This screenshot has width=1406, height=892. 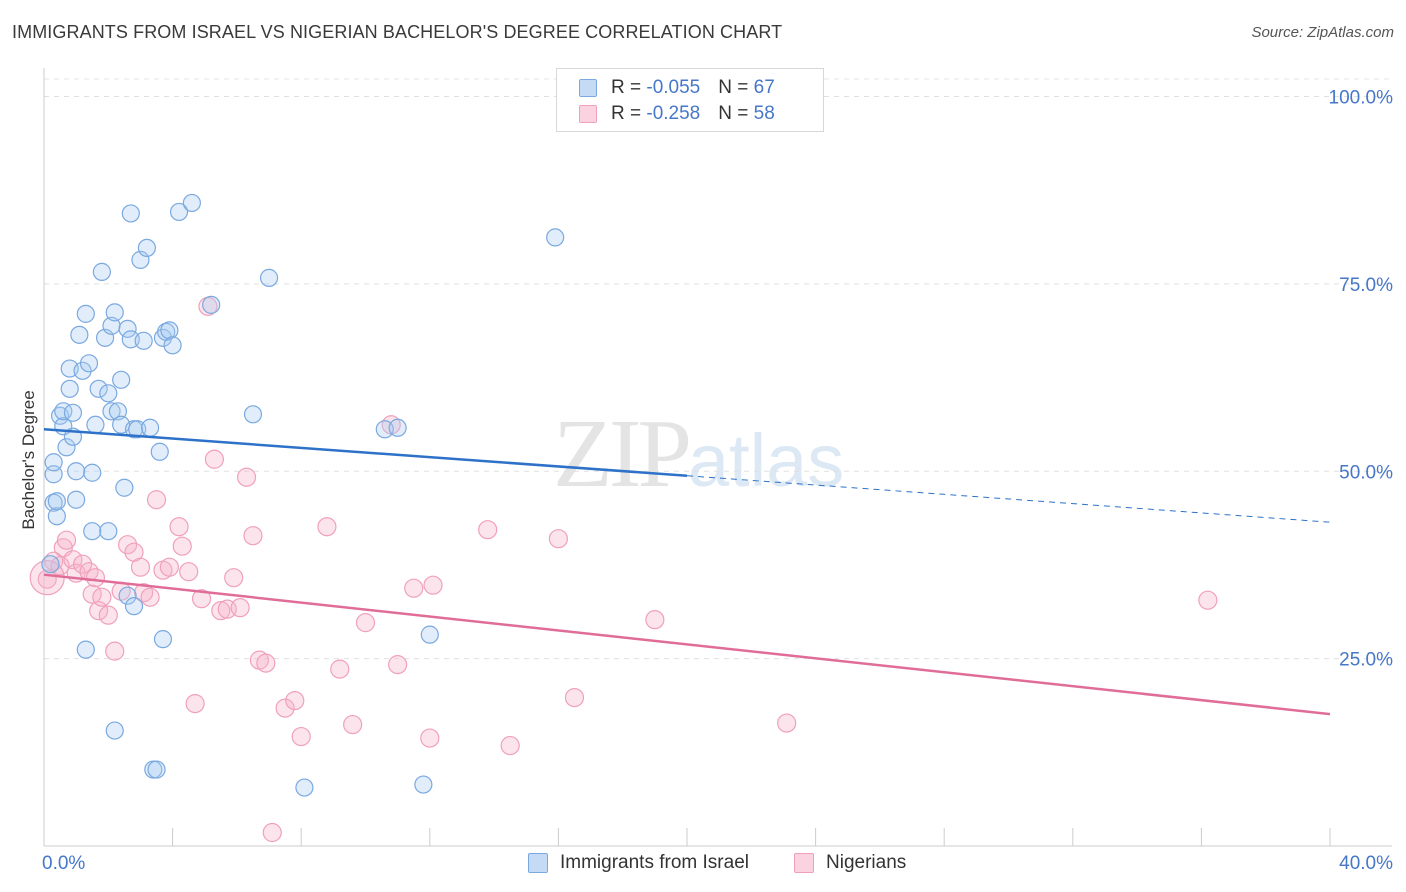 What do you see at coordinates (28, 459) in the screenshot?
I see `y-axis-label: Bachelor's Degree` at bounding box center [28, 459].